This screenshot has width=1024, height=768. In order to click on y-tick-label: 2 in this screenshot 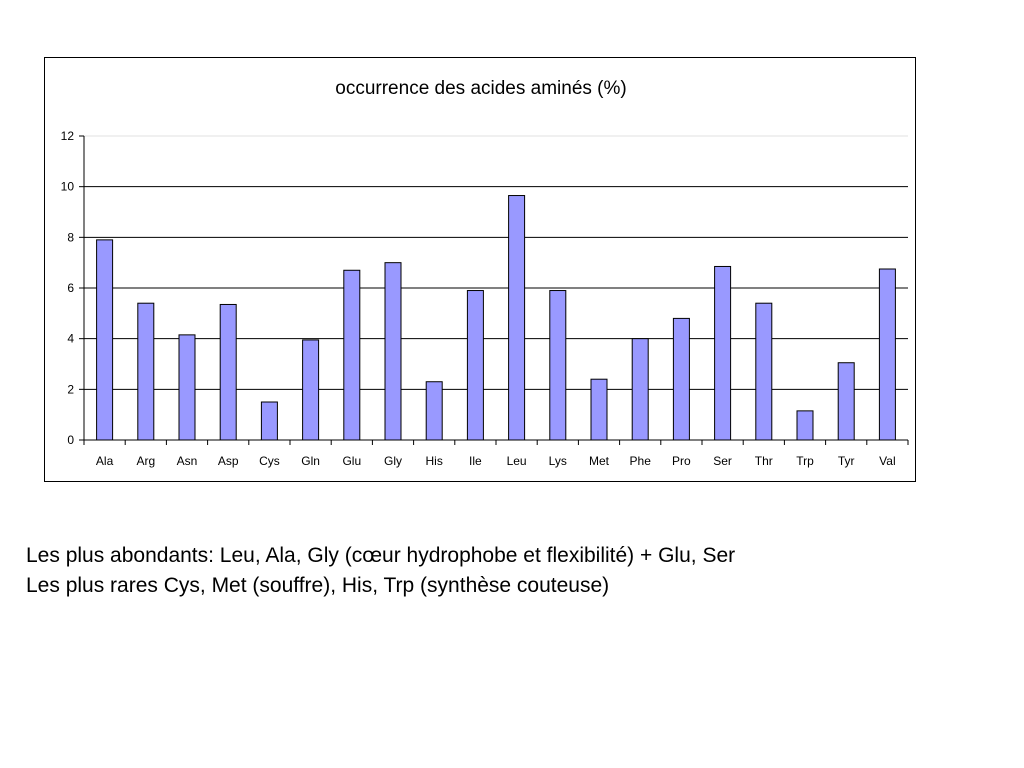, I will do `click(70, 389)`.